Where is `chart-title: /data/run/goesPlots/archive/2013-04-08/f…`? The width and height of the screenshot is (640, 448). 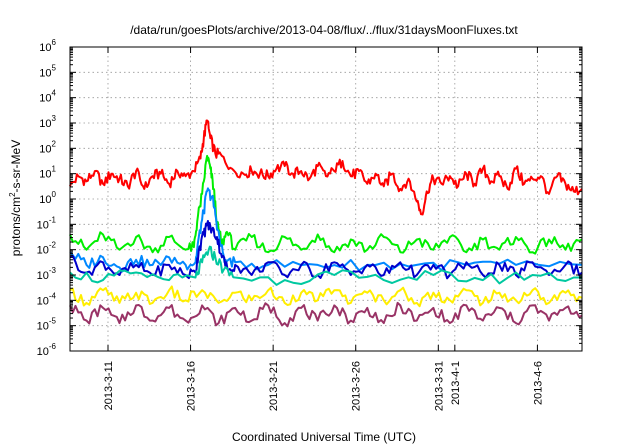 chart-title: /data/run/goesPlots/archive/2013-04-08/f… is located at coordinates (324, 30).